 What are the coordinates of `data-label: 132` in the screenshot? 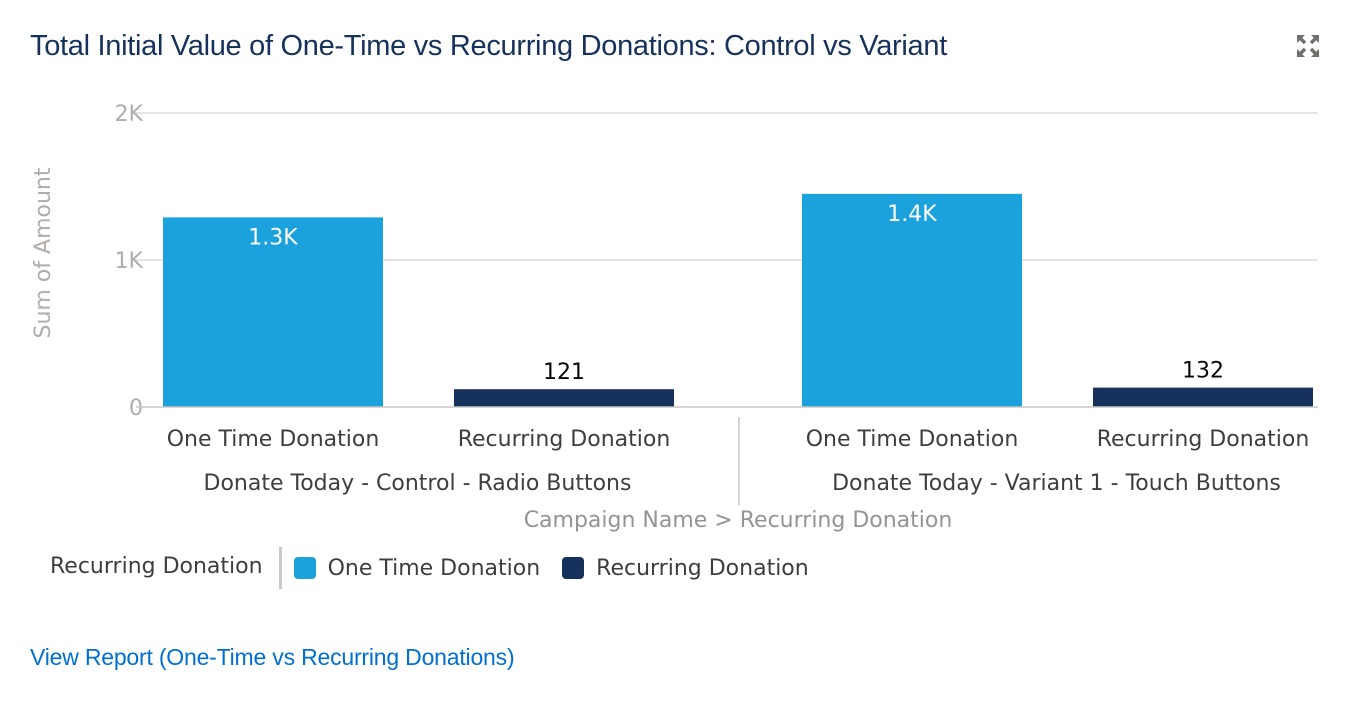 It's located at (1203, 371).